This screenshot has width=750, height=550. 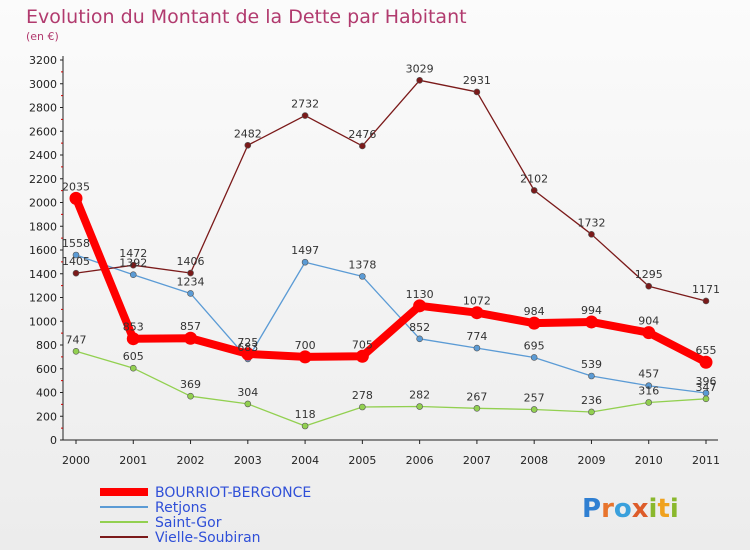 What do you see at coordinates (420, 460) in the screenshot?
I see `x-tick-label: 2006` at bounding box center [420, 460].